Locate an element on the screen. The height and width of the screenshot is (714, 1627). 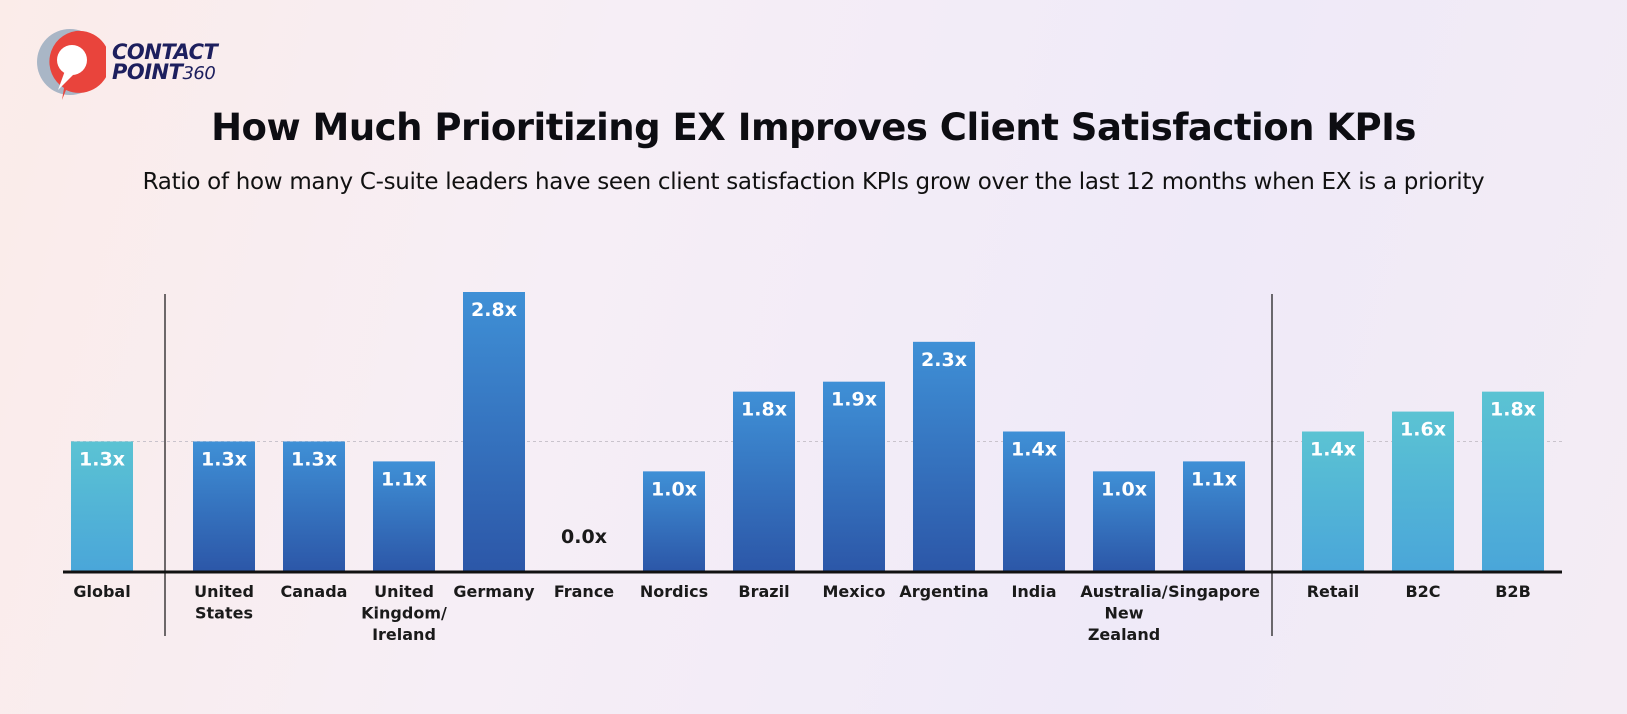
category-label: Australia/New Zealand is located at coordinates (1123, 613).